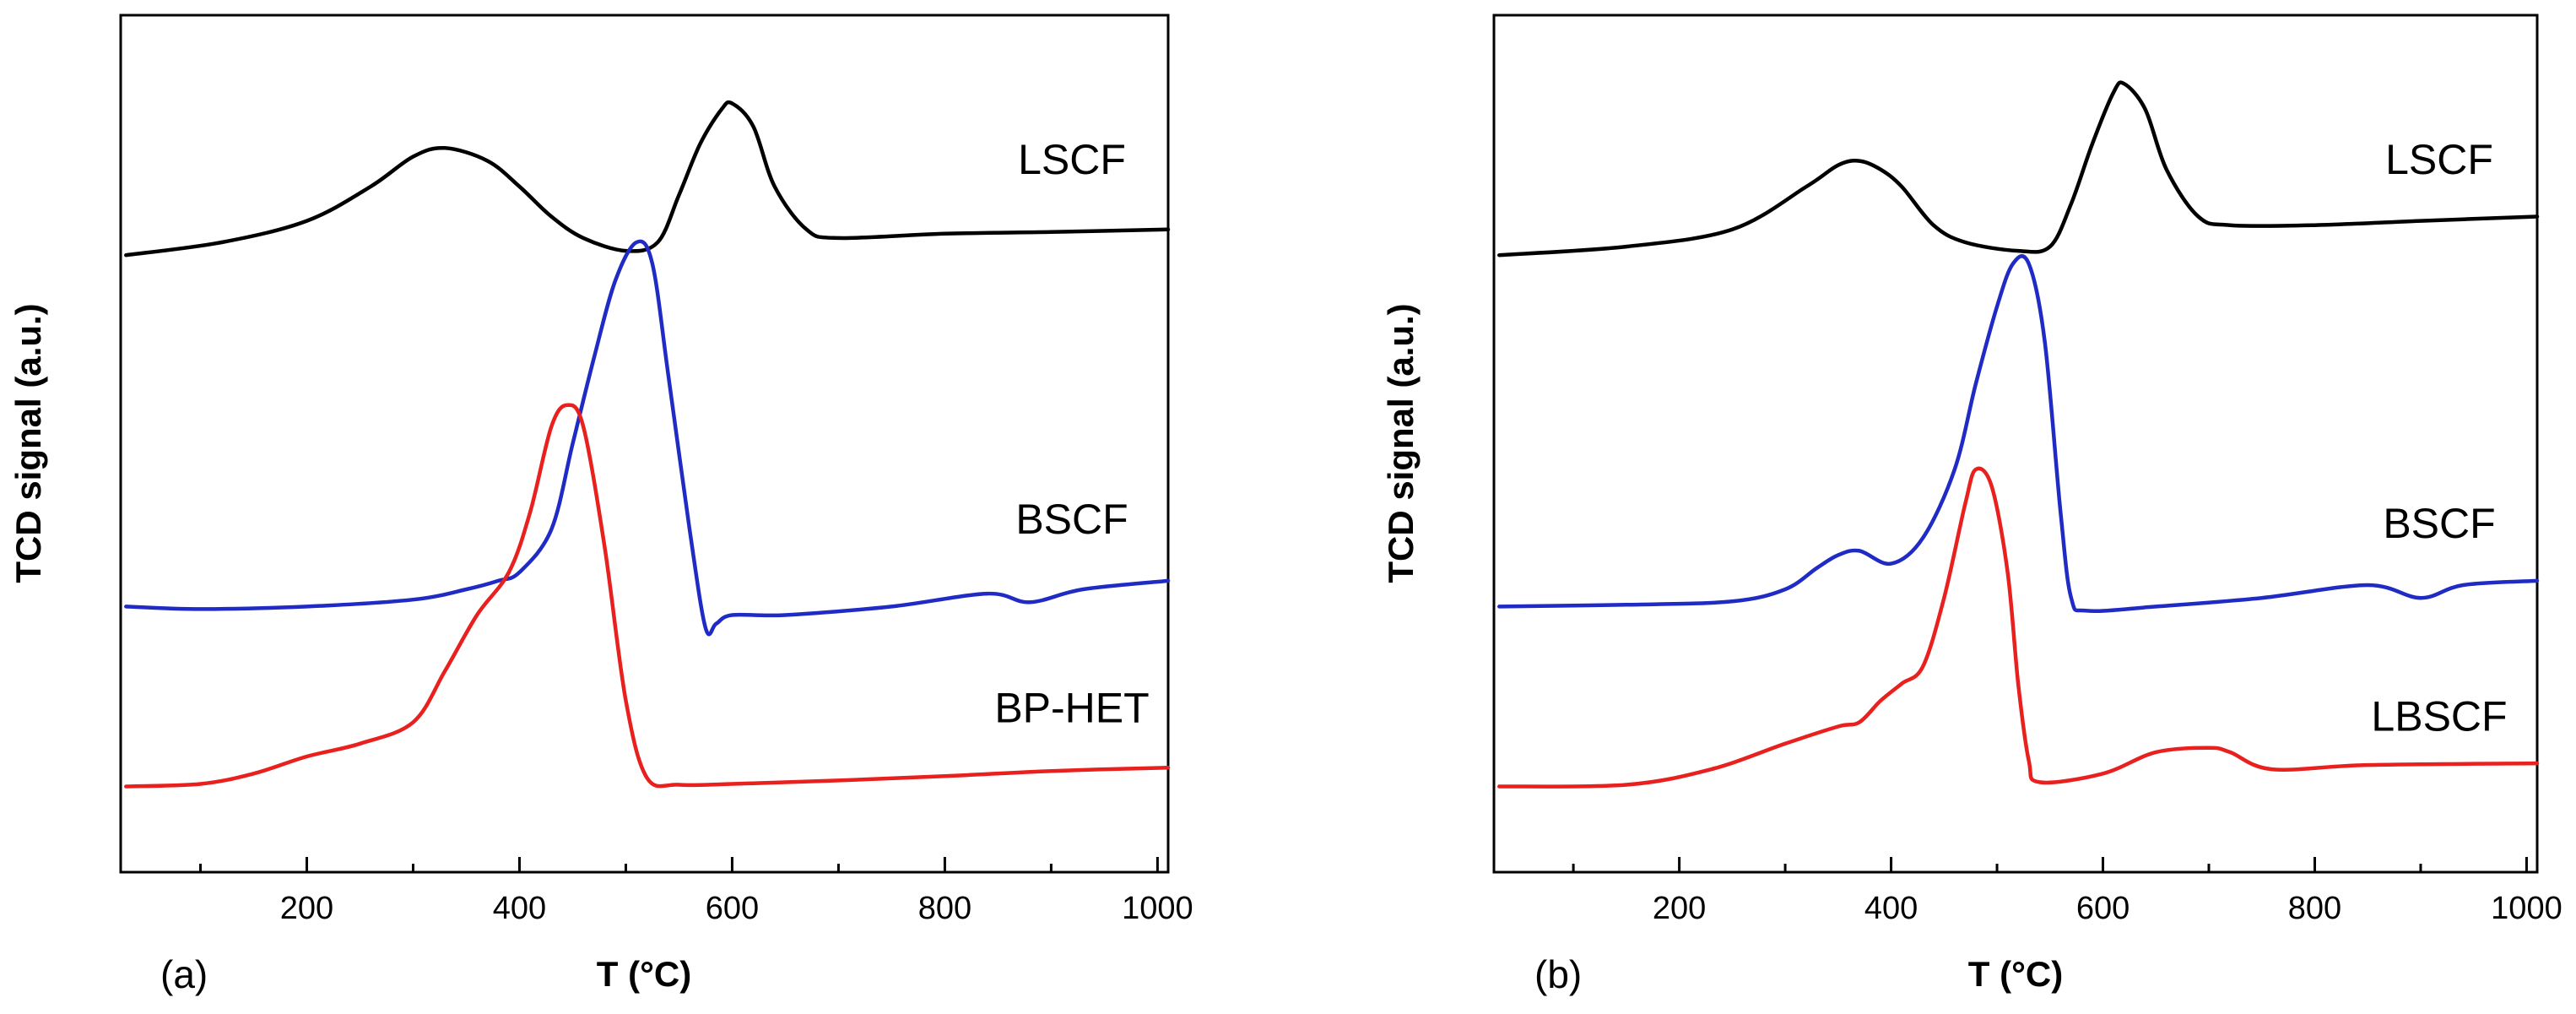  What do you see at coordinates (1558, 974) in the screenshot?
I see `panel-b-label: (b)` at bounding box center [1558, 974].